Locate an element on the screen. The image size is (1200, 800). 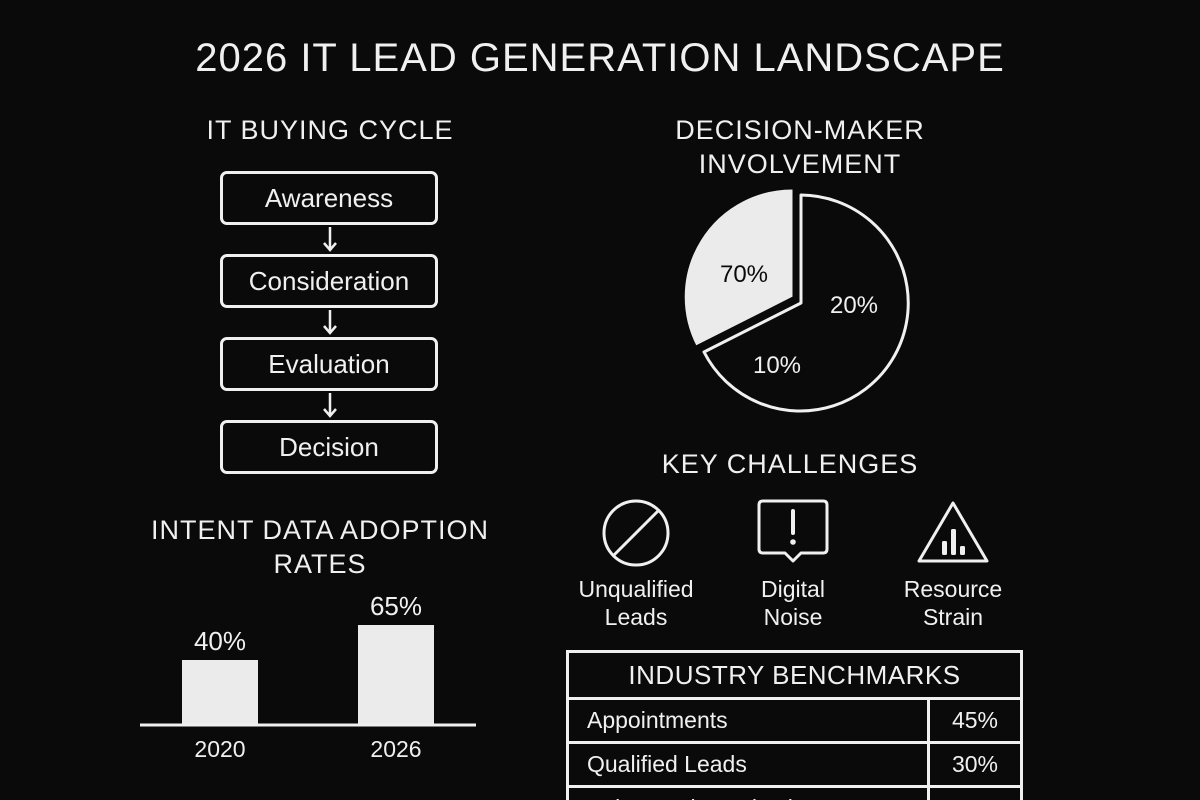
bar-value-2026: 65% is located at coordinates (396, 606).